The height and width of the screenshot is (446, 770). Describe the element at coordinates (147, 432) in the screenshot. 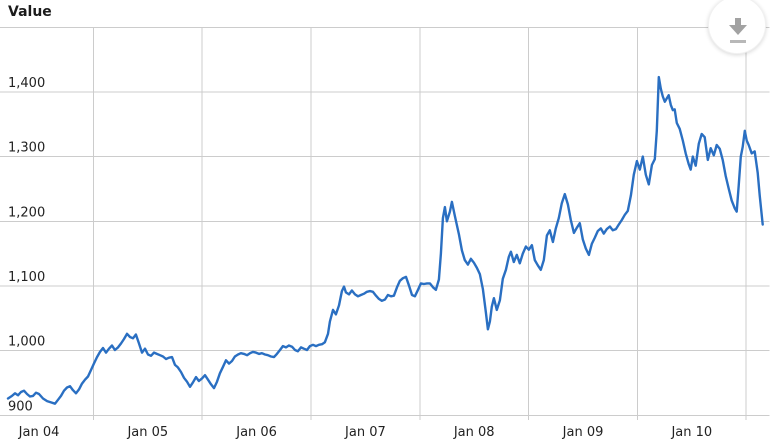

I see `x-axis-label: Jan 05` at that location.